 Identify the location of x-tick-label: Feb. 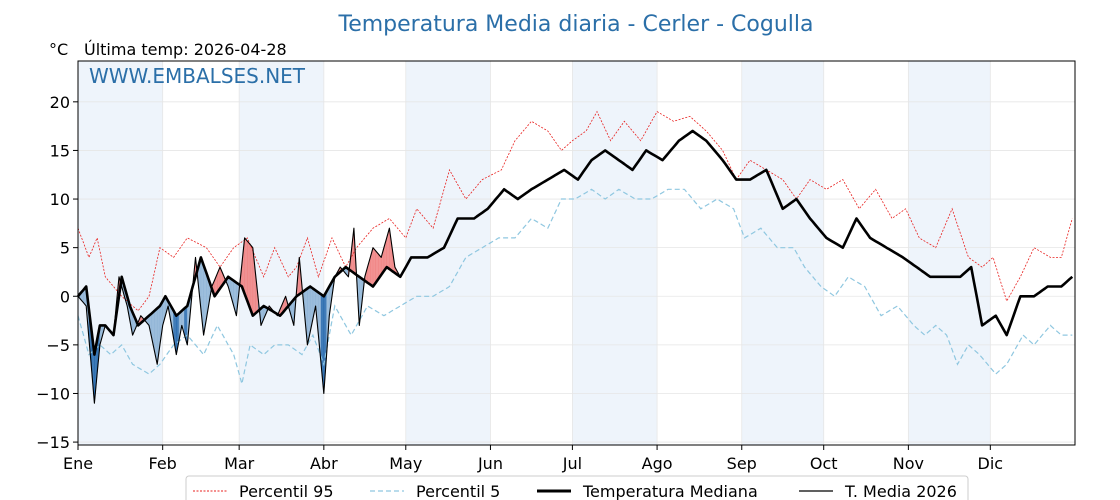
(163, 463).